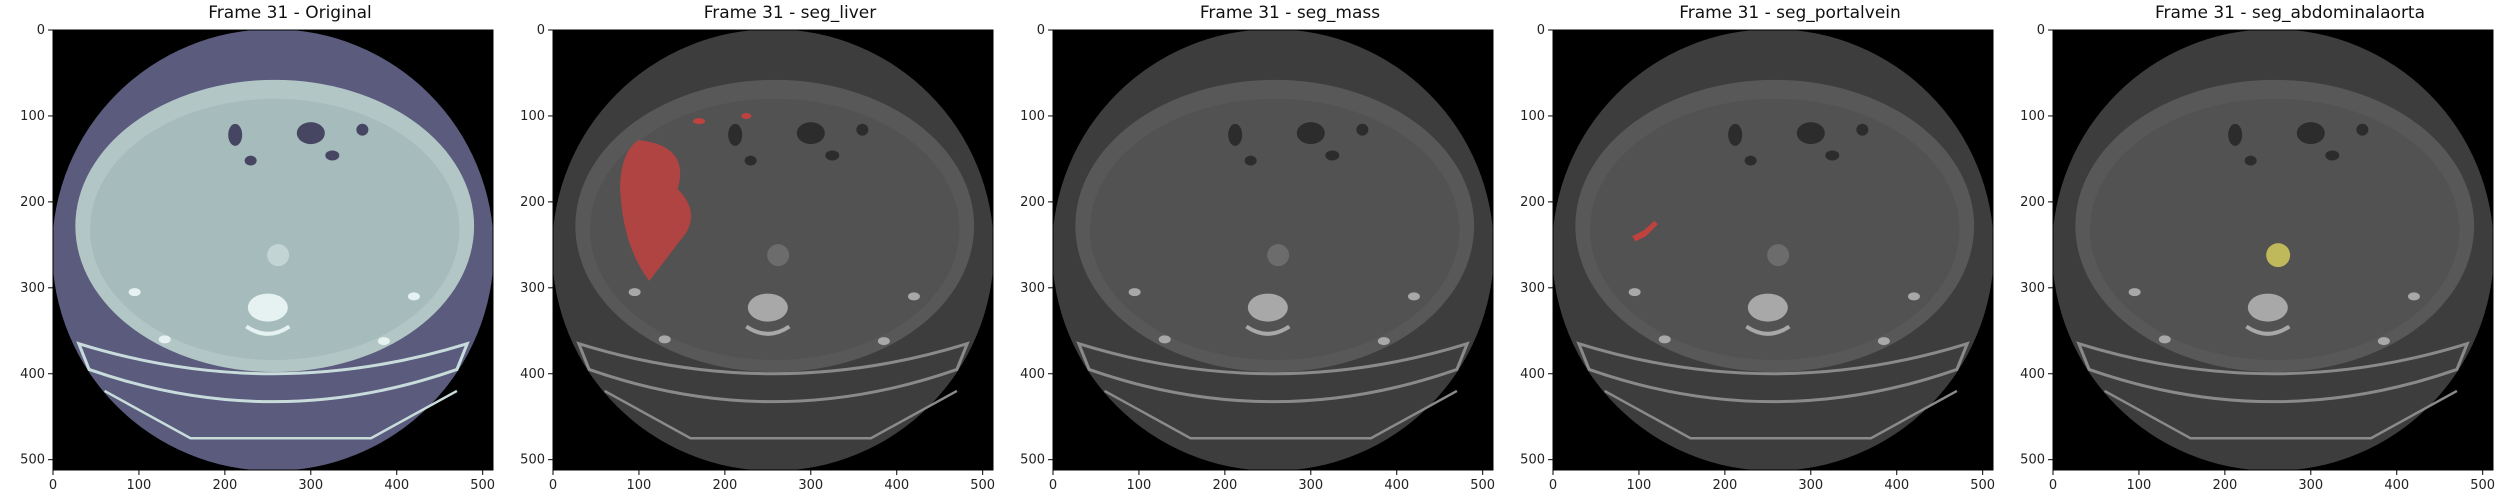 The image size is (2500, 500). What do you see at coordinates (790, 13) in the screenshot?
I see `panel-title: Frame 31 - seg_liver` at bounding box center [790, 13].